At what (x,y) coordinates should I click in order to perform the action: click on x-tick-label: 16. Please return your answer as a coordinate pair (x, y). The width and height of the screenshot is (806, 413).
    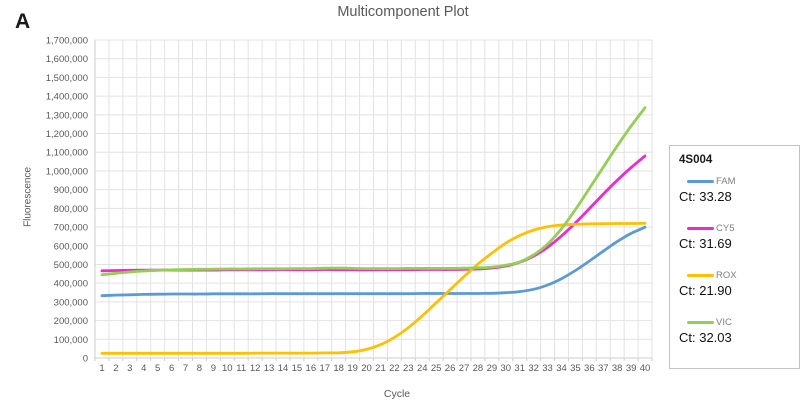
    Looking at the image, I should click on (311, 368).